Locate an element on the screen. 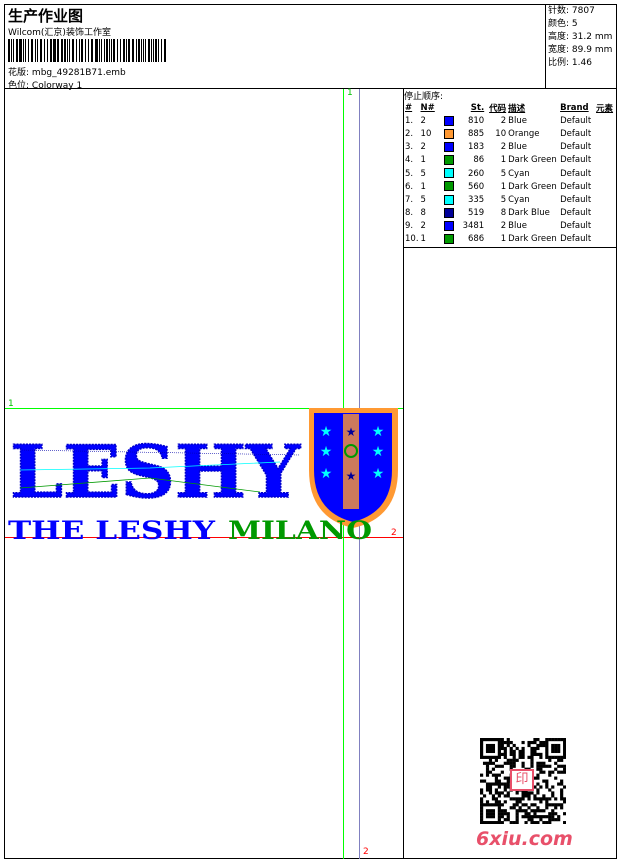  stop-number: 10. is located at coordinates (412, 239).